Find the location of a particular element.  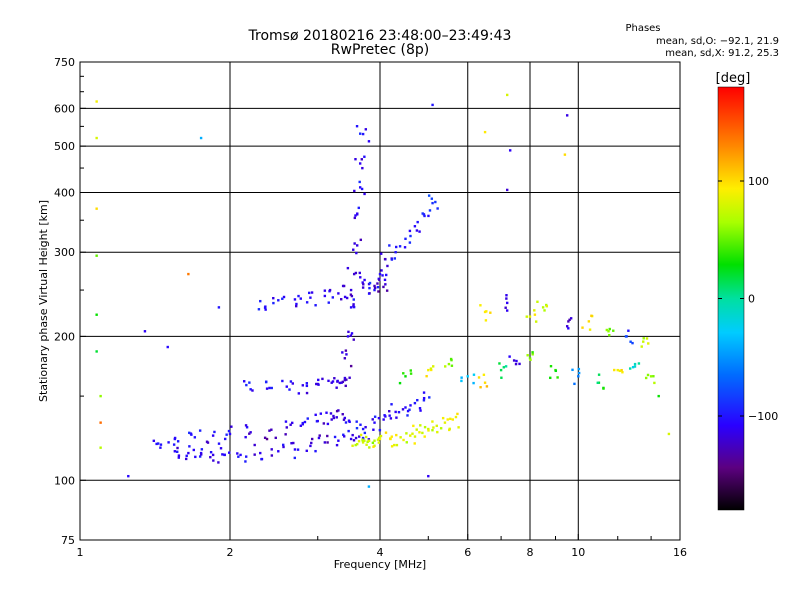

y-axis-label: Stationary phase Virtual Height [km] is located at coordinates (43, 301).